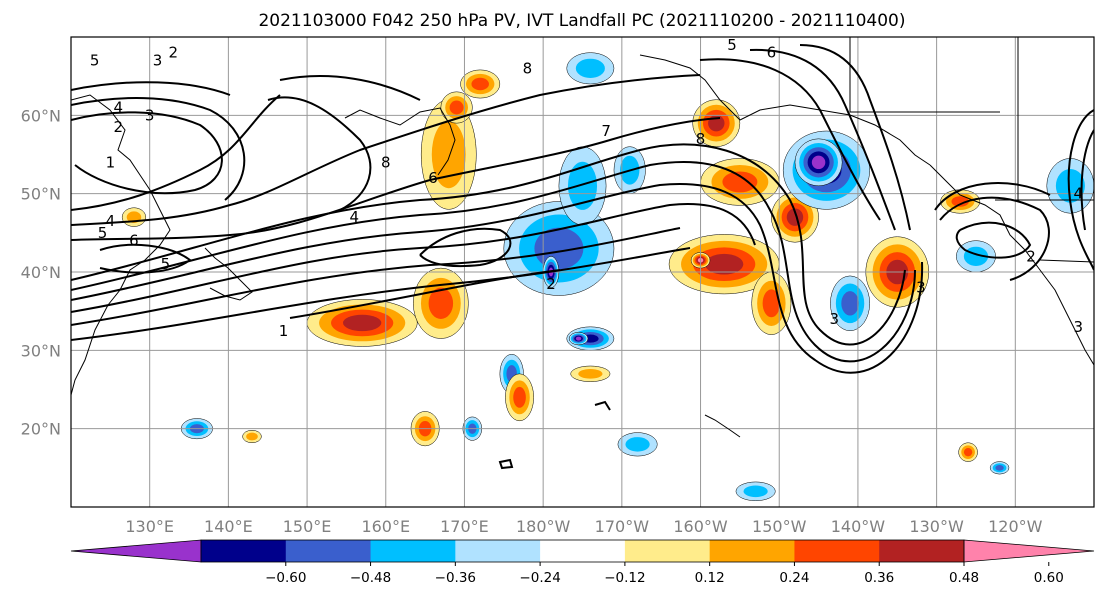 Image resolution: width=1105 pixels, height=601 pixels. I want to click on colorbar-outline, so click(582, 551).